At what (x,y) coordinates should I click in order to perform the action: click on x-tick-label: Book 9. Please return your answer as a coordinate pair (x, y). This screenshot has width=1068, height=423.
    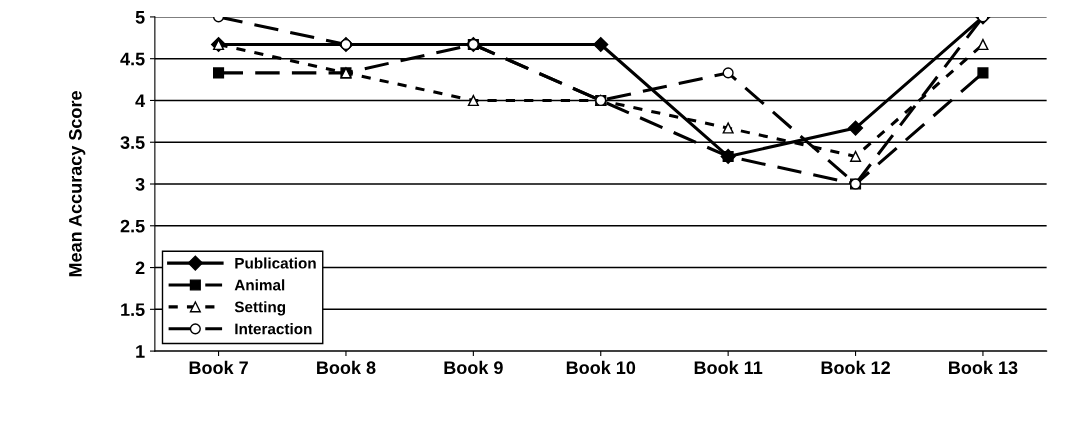
    Looking at the image, I should click on (473, 367).